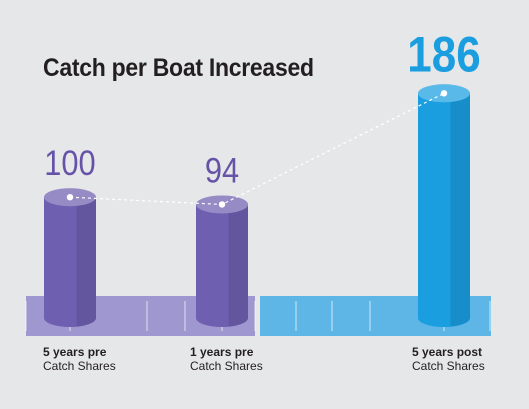 The image size is (529, 409). What do you see at coordinates (69, 162) in the screenshot?
I see `value-label-0: 100` at bounding box center [69, 162].